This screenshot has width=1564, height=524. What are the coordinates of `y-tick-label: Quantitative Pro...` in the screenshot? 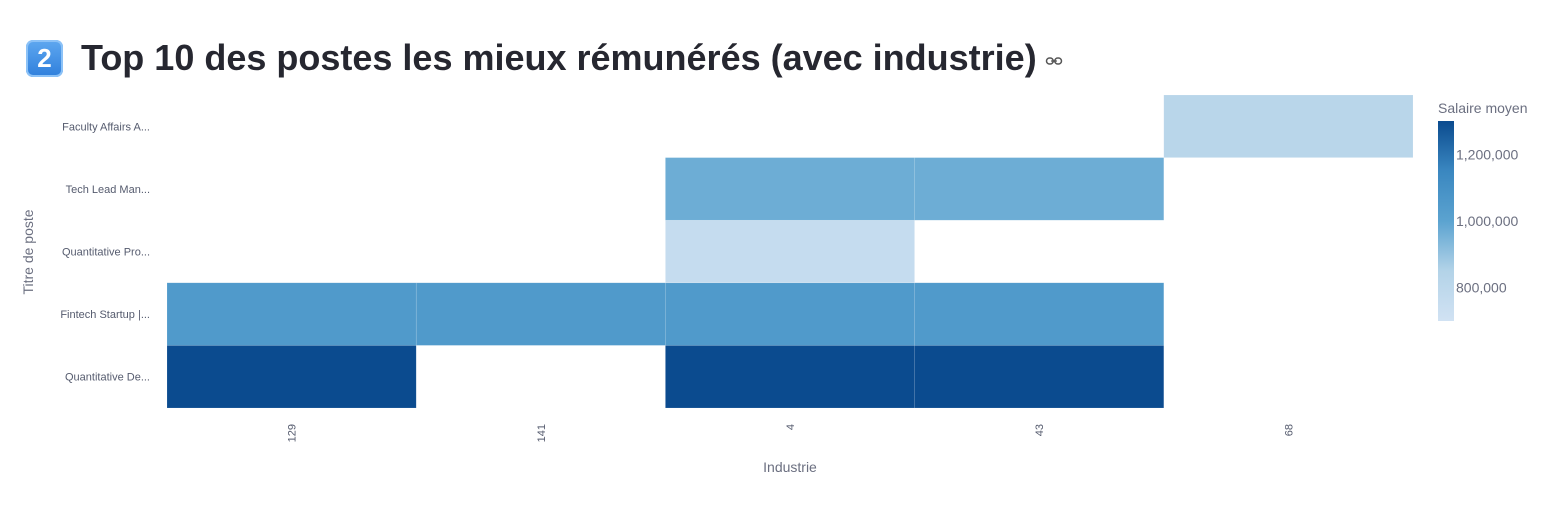 It's located at (106, 253).